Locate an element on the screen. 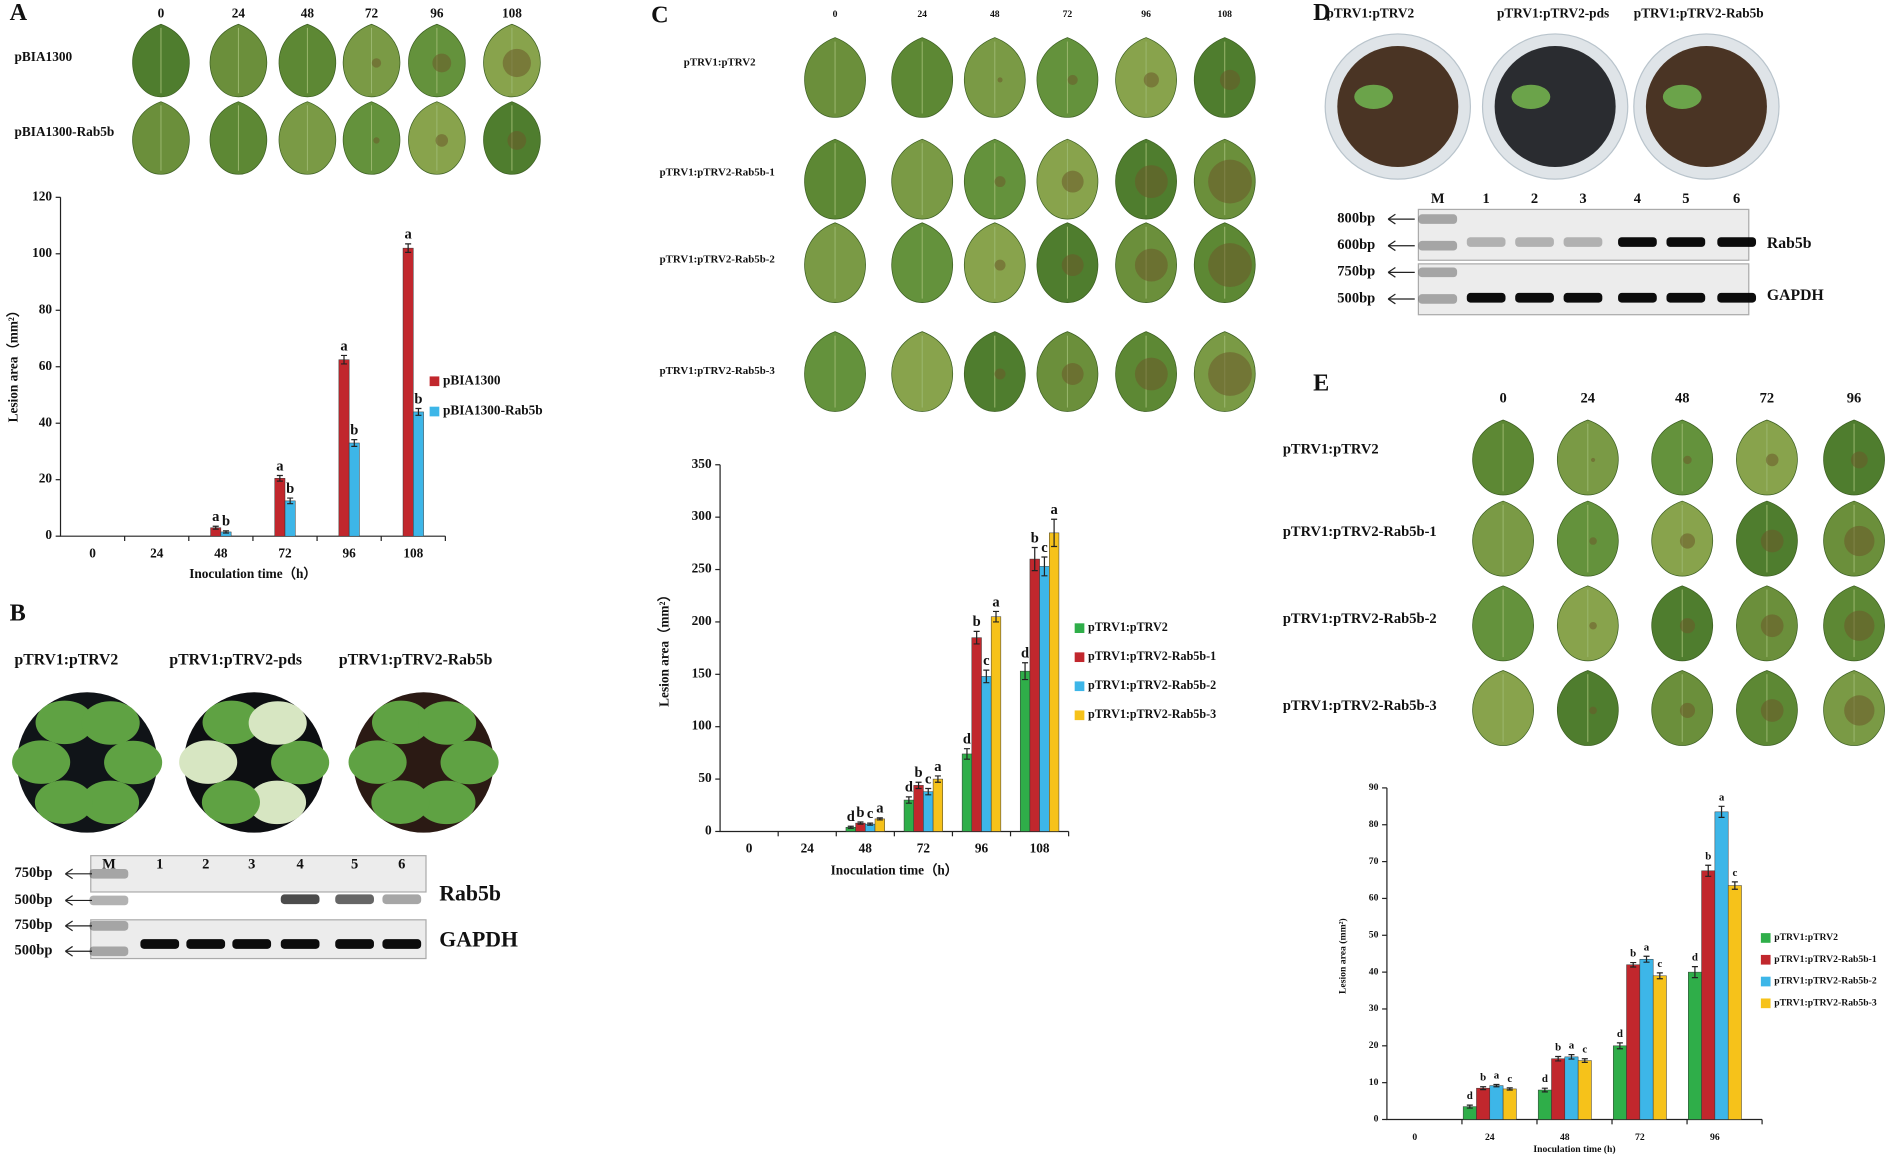 The width and height of the screenshot is (1894, 1159). legend-label: pTRV1:pTRV2-Rab5b-2 is located at coordinates (1825, 981).